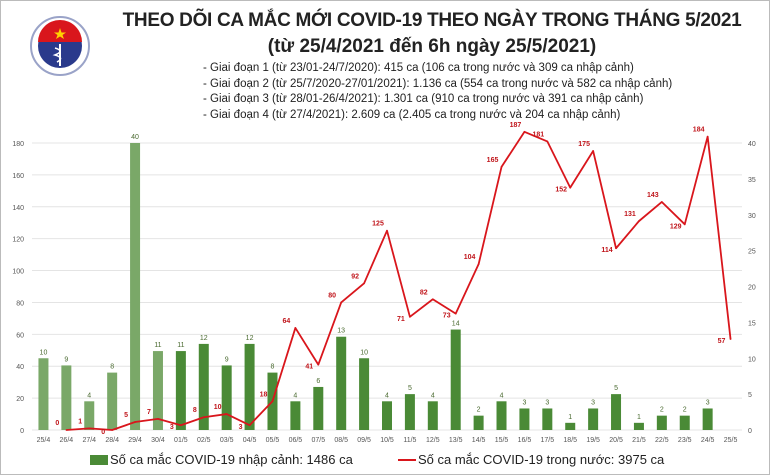  I want to click on line-data-label: 71, so click(401, 319).